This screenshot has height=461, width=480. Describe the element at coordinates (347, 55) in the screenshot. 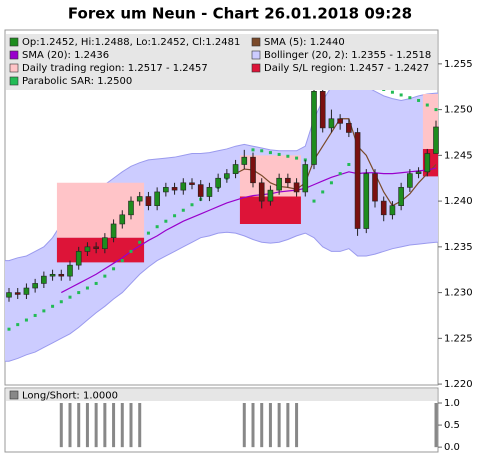

I see `legend-label: Bollinger (20, 2): 1.2355 - 1.2518` at that location.